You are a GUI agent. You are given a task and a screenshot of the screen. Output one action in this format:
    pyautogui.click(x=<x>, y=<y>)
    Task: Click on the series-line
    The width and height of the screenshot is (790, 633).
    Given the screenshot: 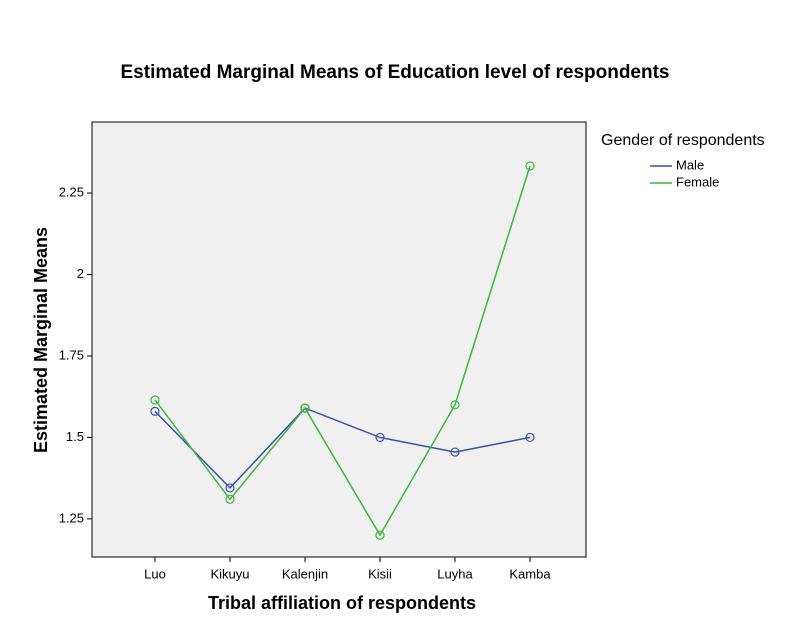 What is the action you would take?
    pyautogui.click(x=342, y=448)
    